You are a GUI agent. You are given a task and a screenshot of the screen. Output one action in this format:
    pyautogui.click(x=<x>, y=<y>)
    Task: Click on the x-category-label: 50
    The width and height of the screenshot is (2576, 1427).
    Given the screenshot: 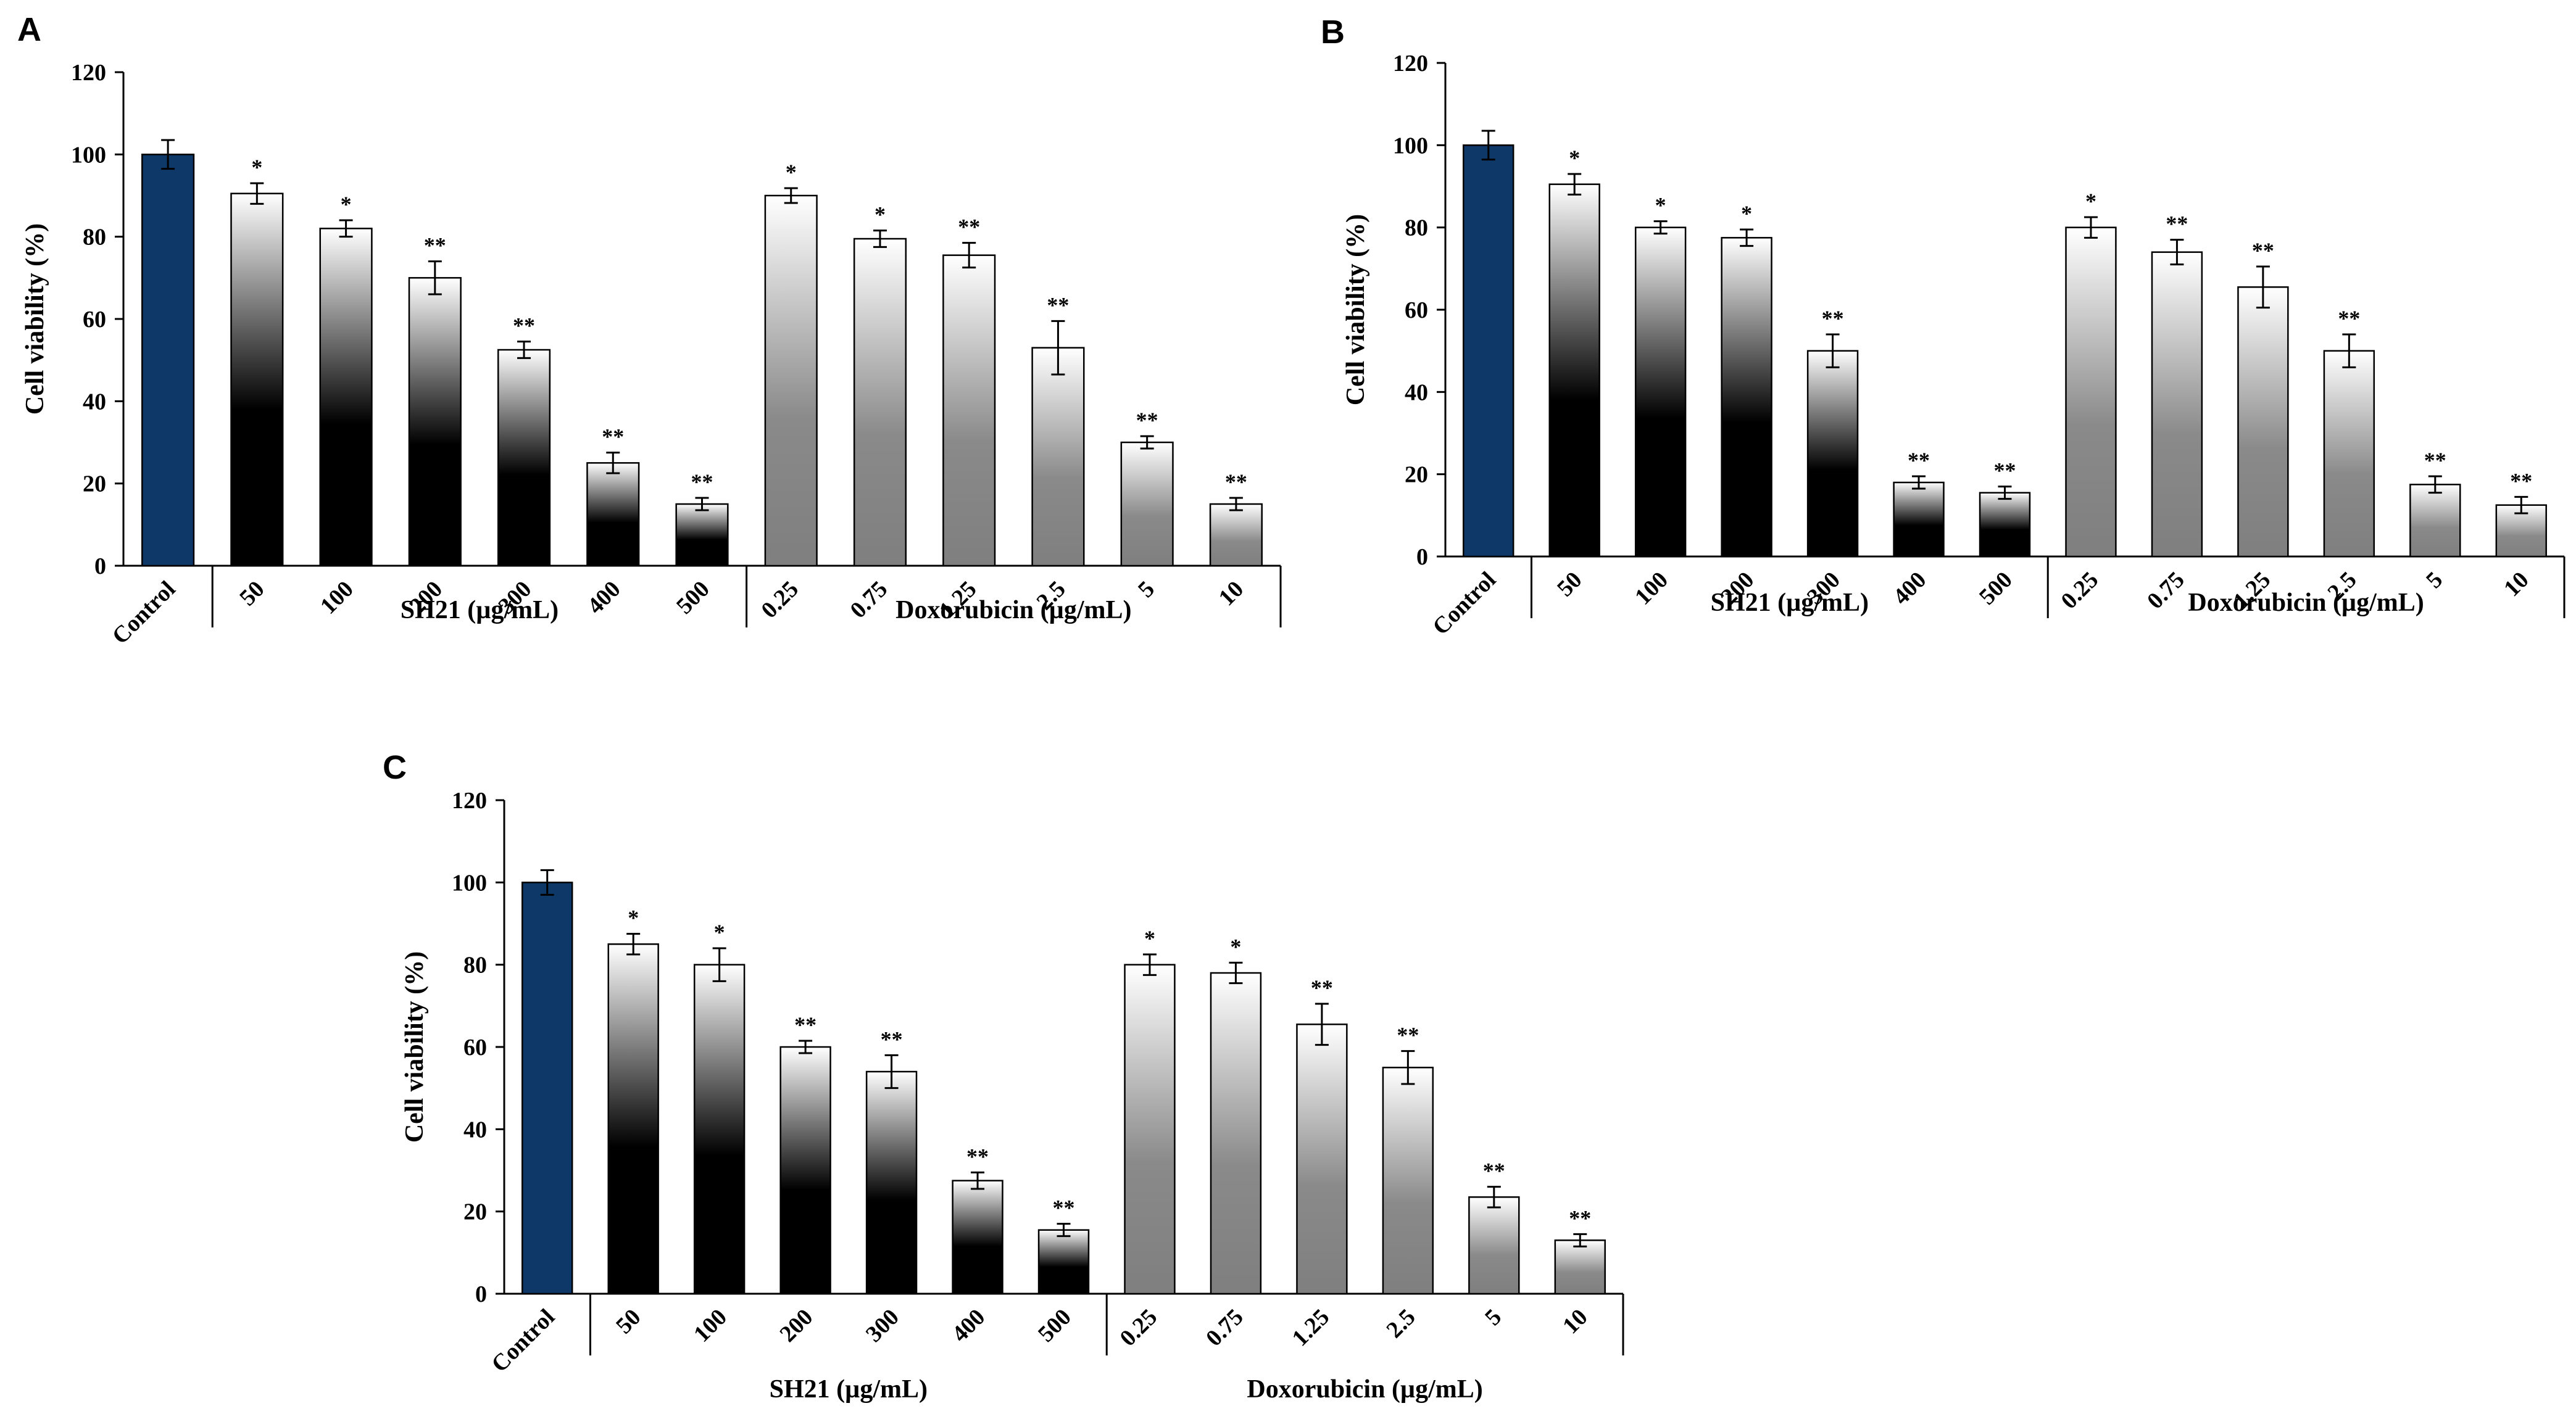 What is the action you would take?
    pyautogui.click(x=1570, y=584)
    